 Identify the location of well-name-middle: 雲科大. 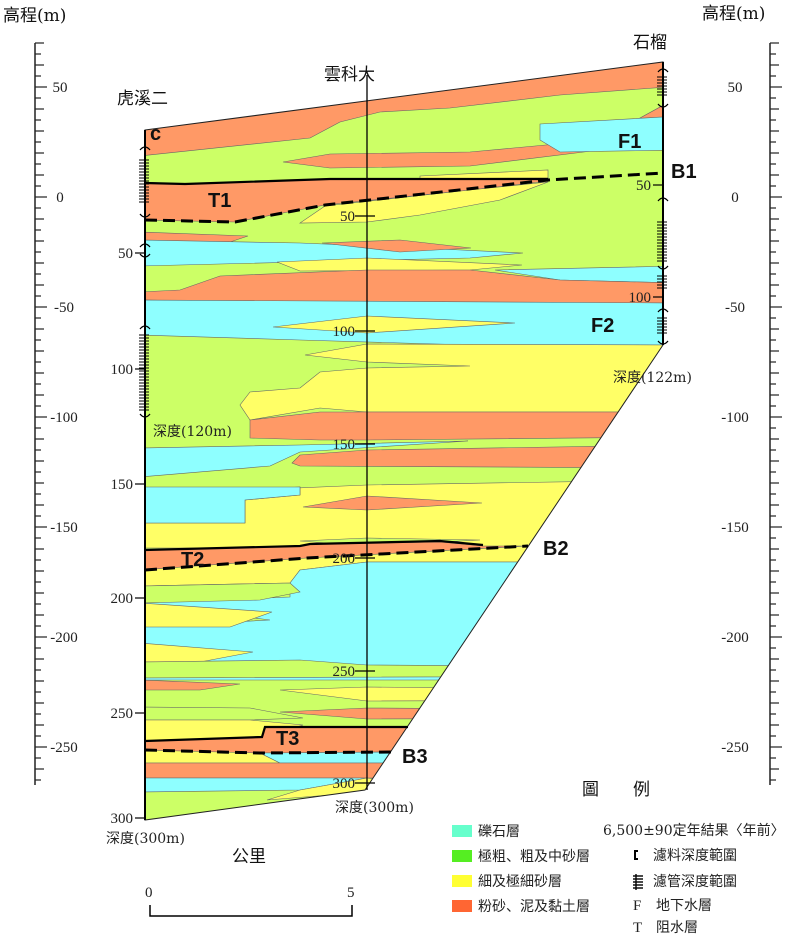
(349, 75).